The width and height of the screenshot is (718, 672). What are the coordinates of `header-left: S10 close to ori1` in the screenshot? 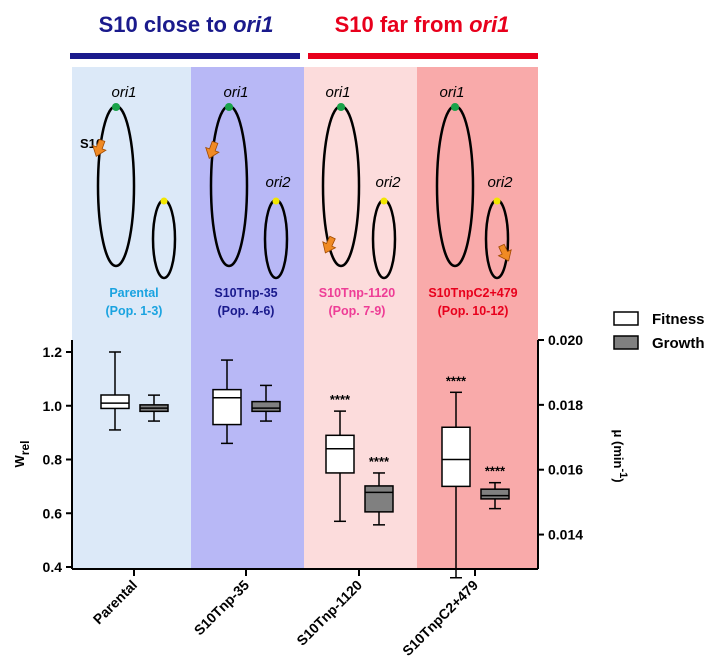 It's located at (186, 24).